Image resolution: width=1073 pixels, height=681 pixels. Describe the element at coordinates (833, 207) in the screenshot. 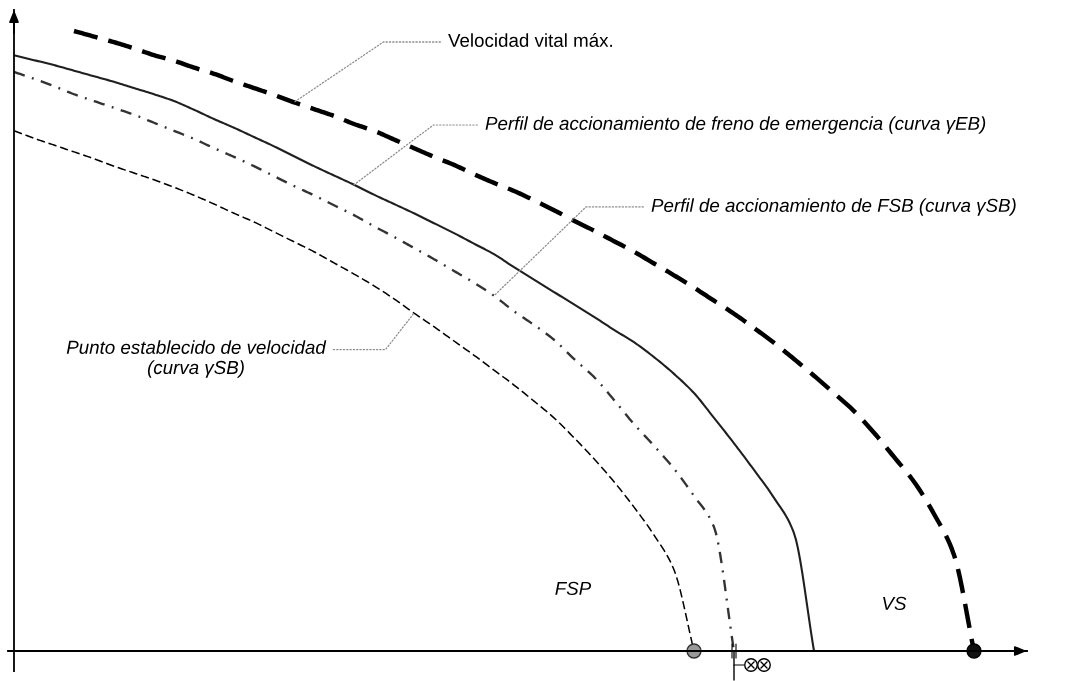

I see `annotation: Perfil de accionamiento de FSB (curva γSB)` at that location.